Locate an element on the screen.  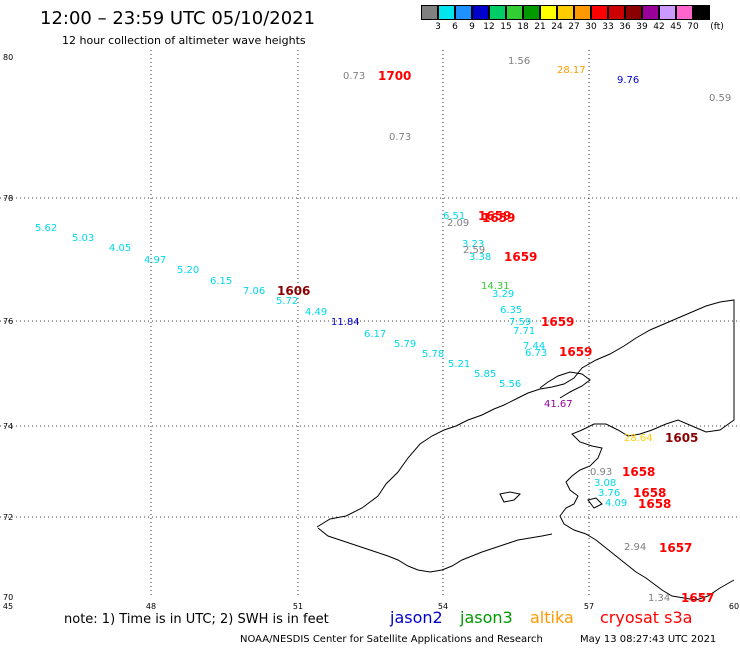
wave-height-label: 7.06 is located at coordinates (254, 291).